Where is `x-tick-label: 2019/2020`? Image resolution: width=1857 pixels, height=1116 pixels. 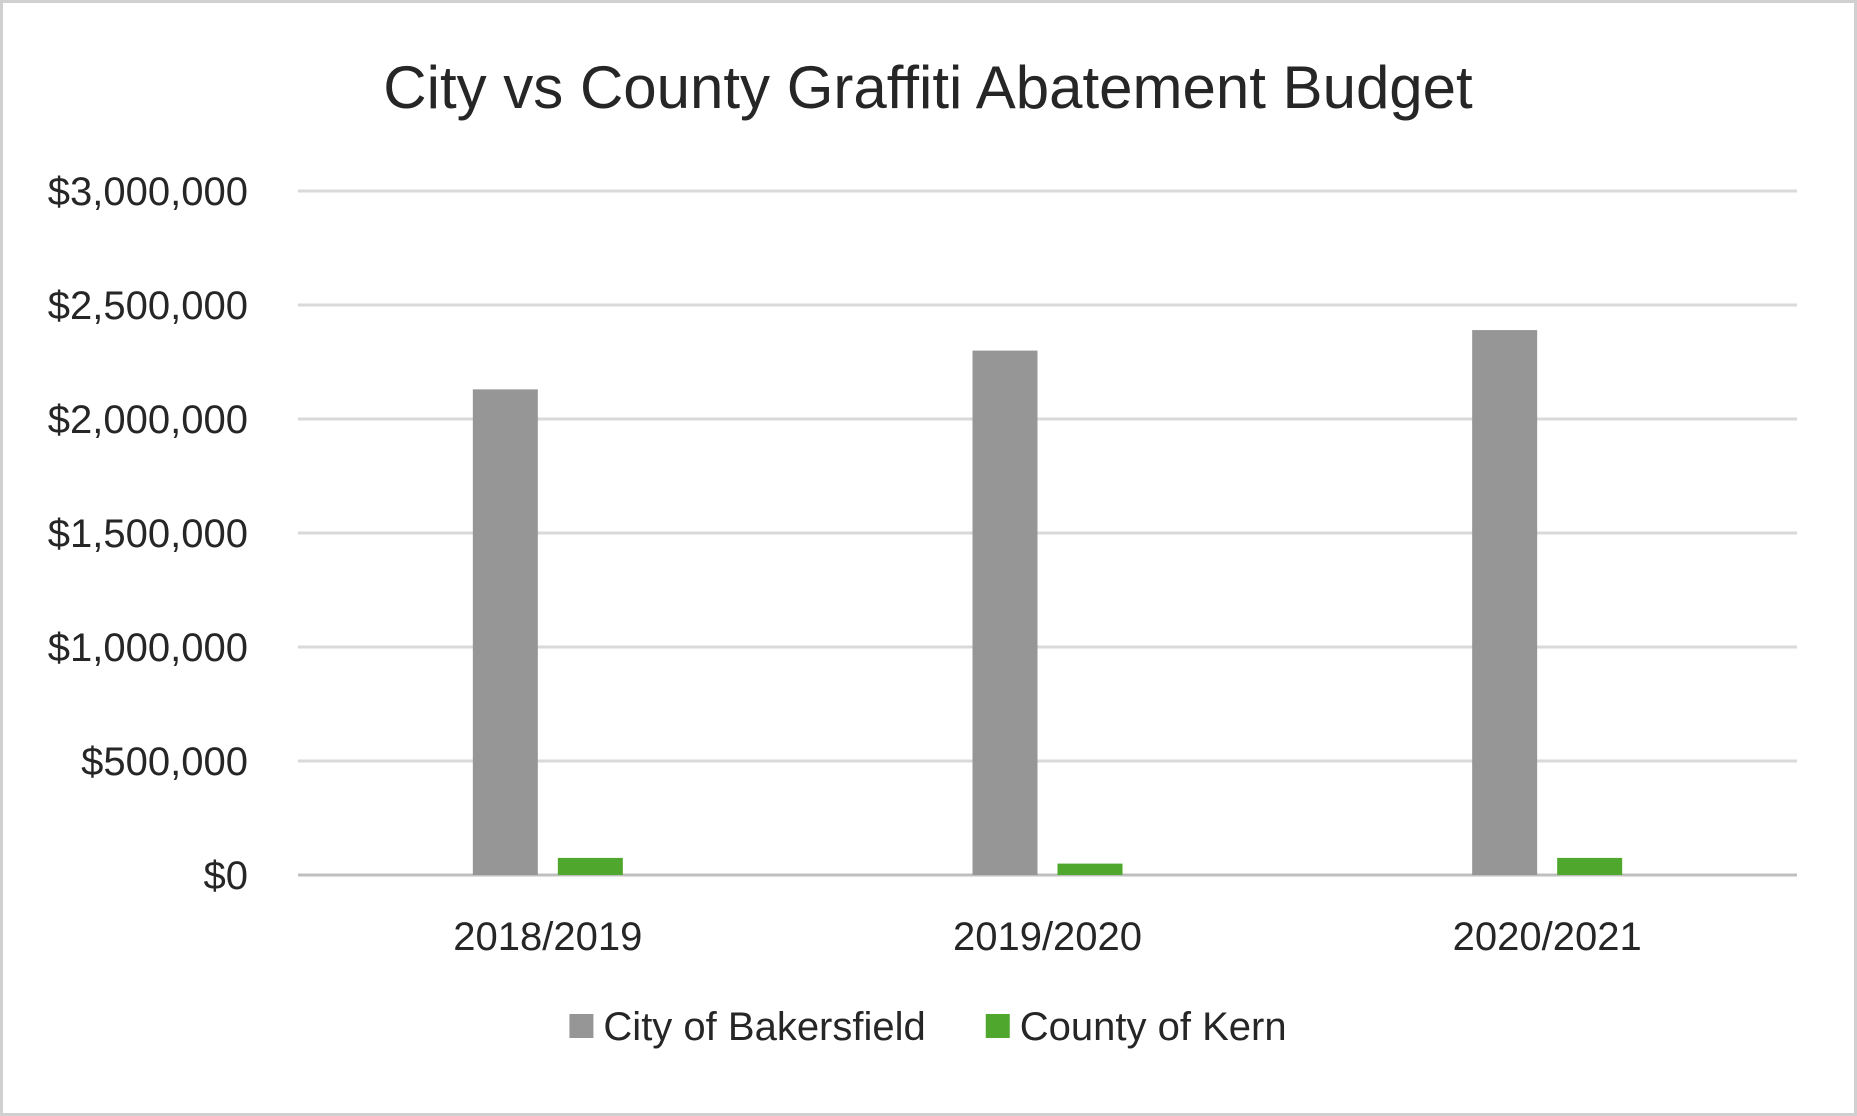 x-tick-label: 2019/2020 is located at coordinates (1047, 937).